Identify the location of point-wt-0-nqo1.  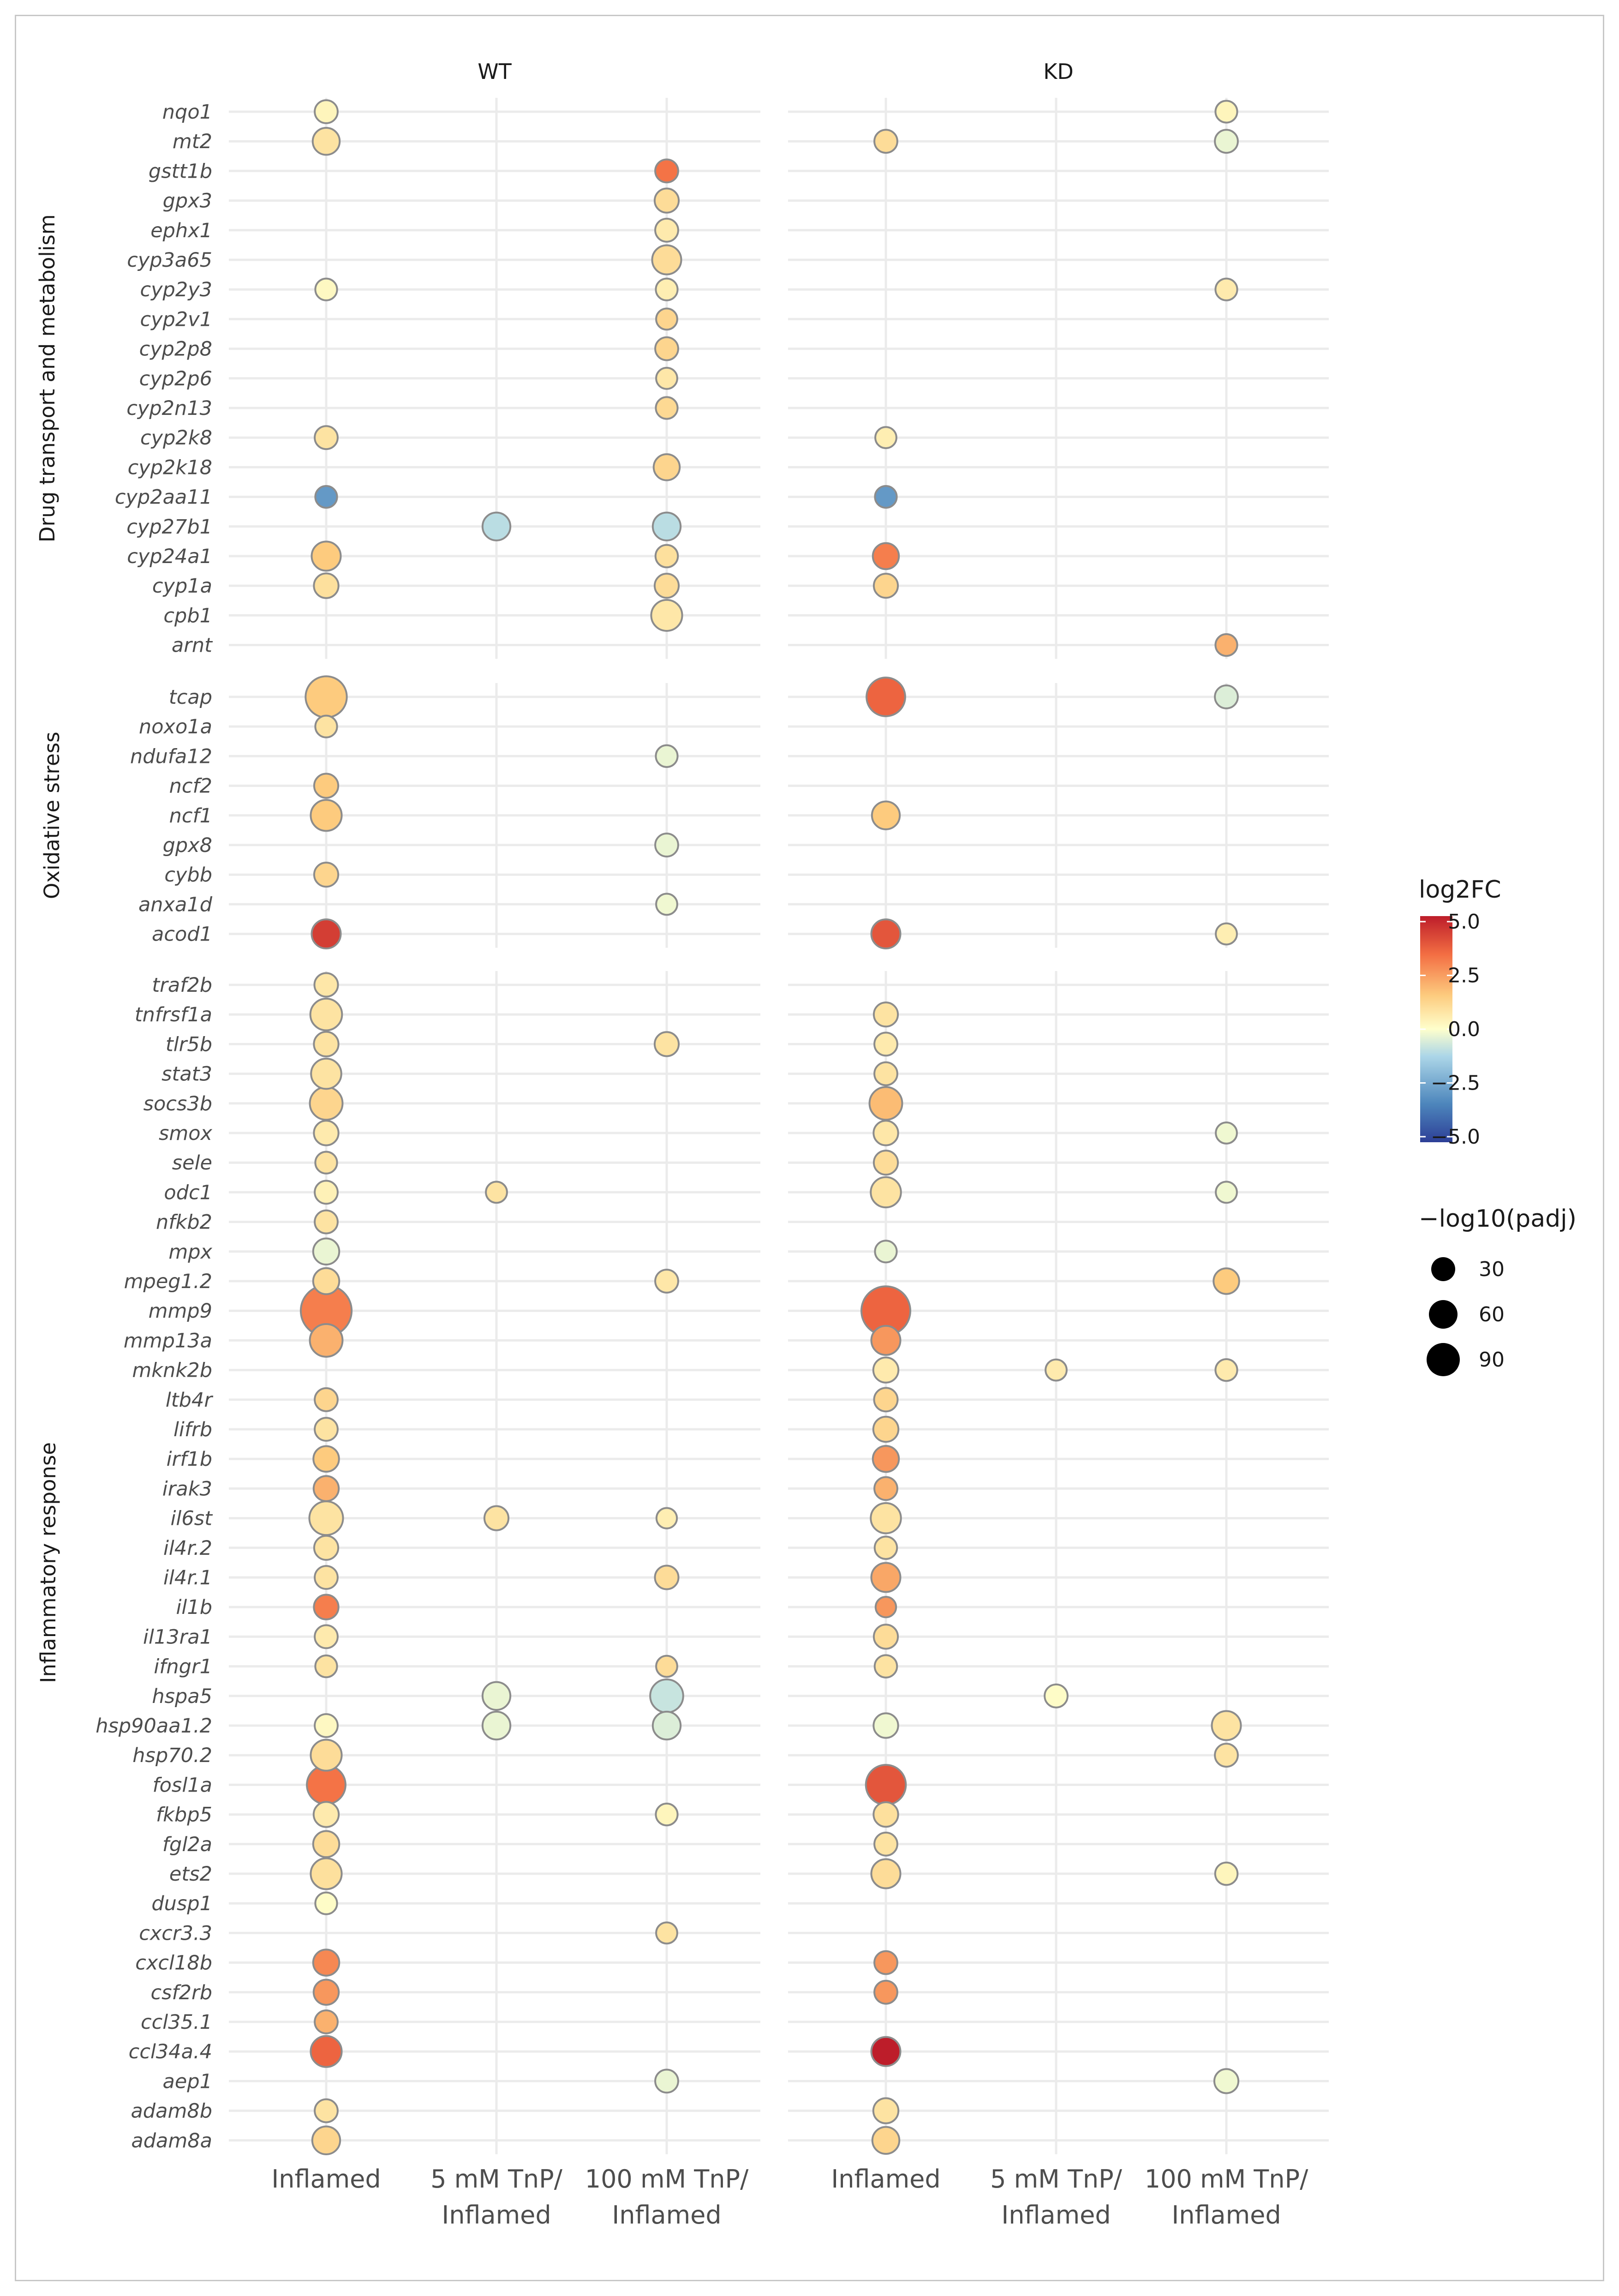
(326, 111).